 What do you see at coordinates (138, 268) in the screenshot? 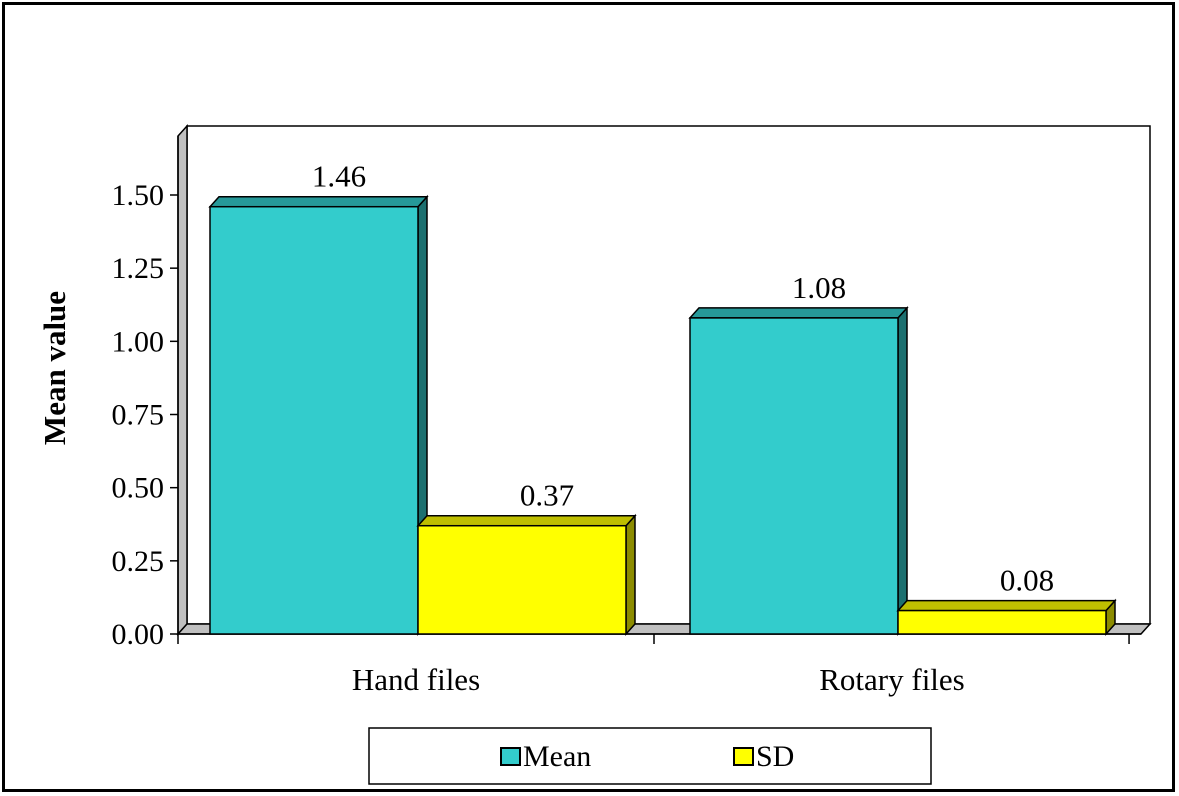
I see `y-tick-label: 1.25` at bounding box center [138, 268].